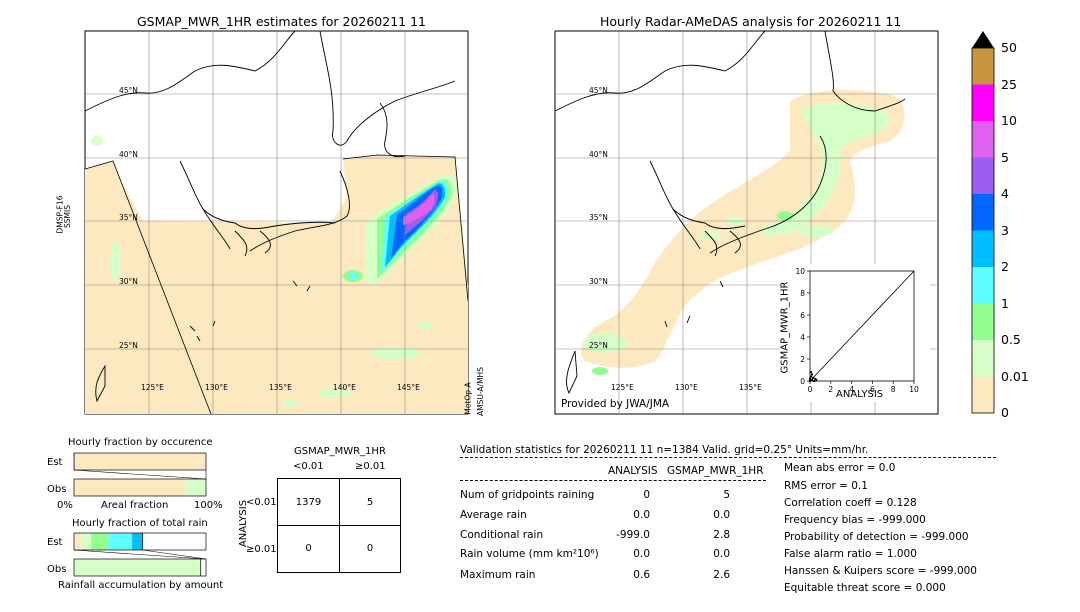 Image resolution: width=1080 pixels, height=612 pixels. Describe the element at coordinates (750, 387) in the screenshot. I see `right-lon-label-135: 135°E` at that location.